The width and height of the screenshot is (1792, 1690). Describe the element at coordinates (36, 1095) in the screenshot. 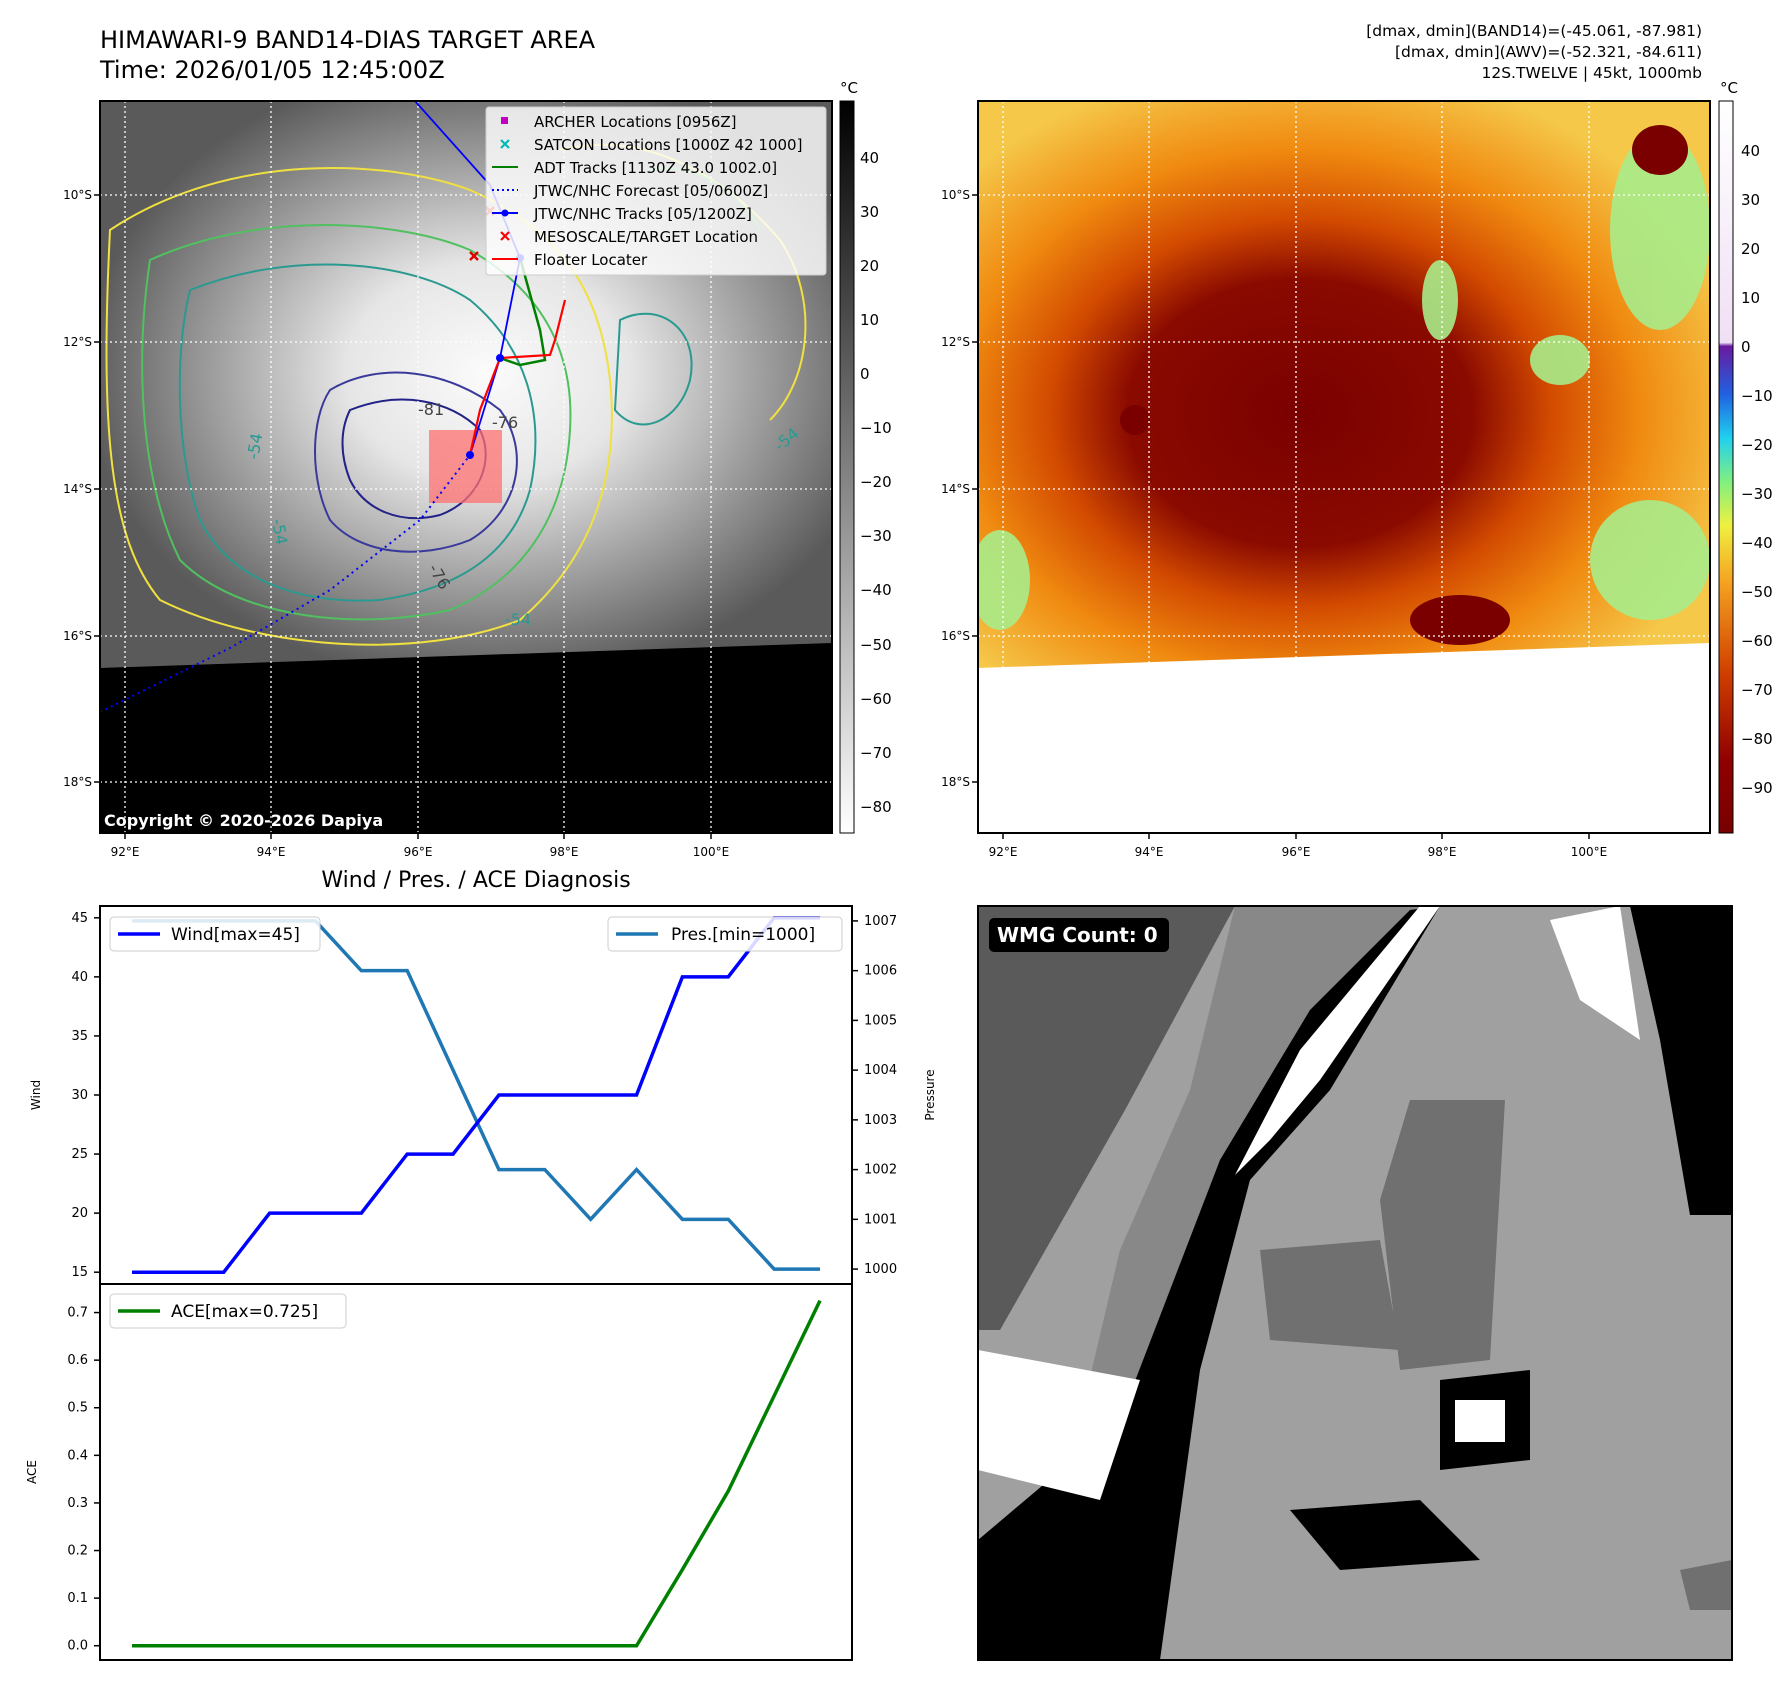

I see `wind-axis-label: Wind` at that location.